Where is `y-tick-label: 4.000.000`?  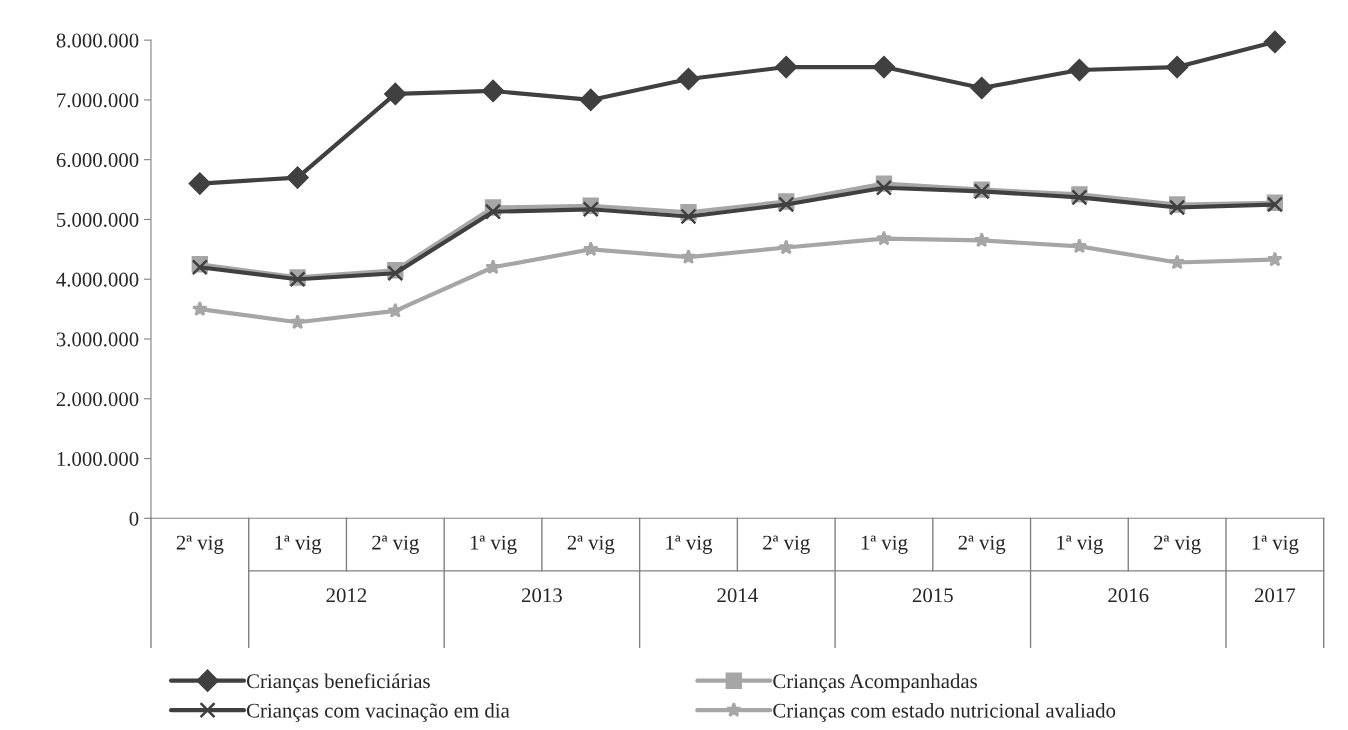 y-tick-label: 4.000.000 is located at coordinates (97, 279).